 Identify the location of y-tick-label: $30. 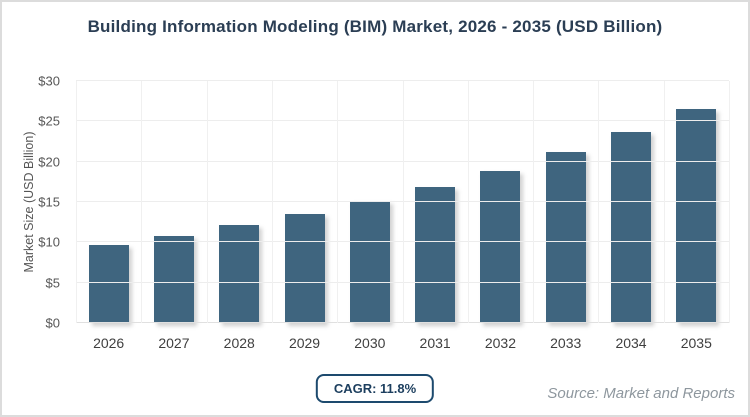
(49, 81).